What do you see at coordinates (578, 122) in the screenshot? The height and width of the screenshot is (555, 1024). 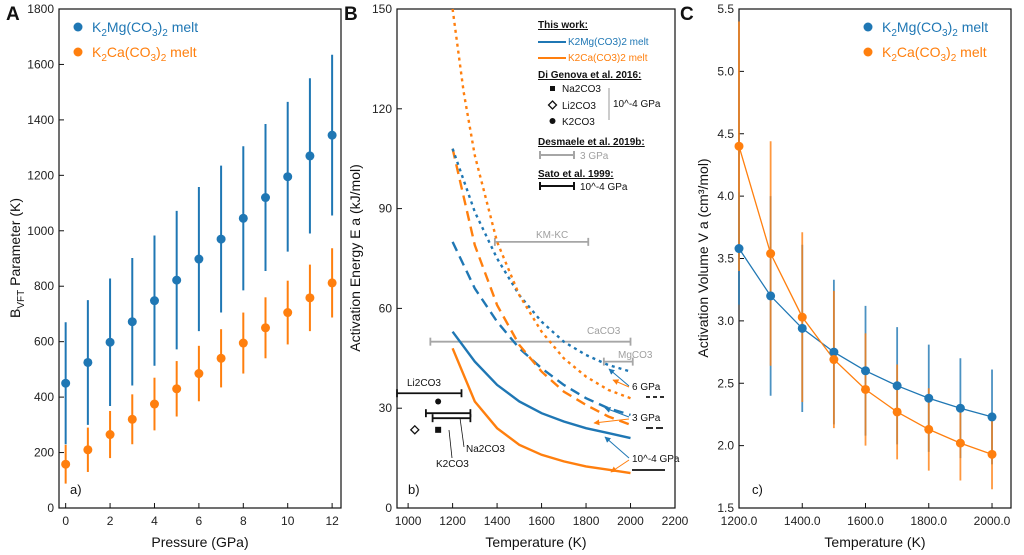 I see `legend-k2co3: K2CO3` at bounding box center [578, 122].